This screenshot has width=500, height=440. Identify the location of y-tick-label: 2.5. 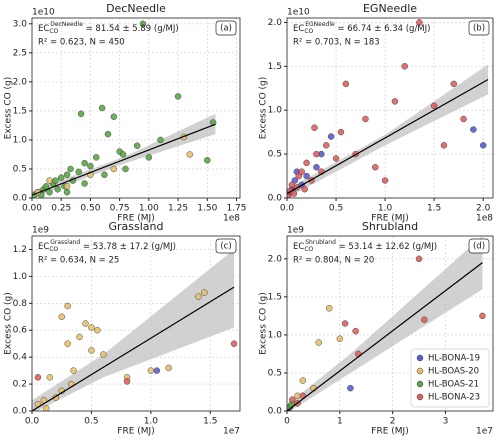
(20, 53).